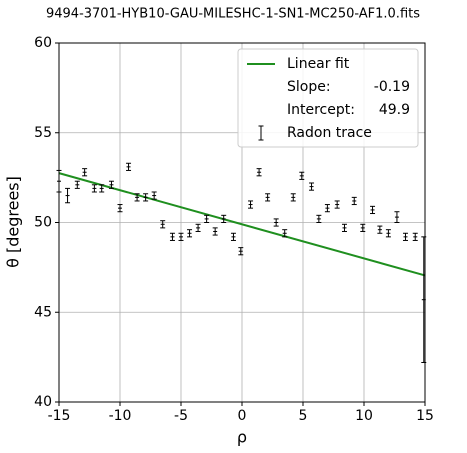  I want to click on legend-label: Slope:, so click(309, 87).